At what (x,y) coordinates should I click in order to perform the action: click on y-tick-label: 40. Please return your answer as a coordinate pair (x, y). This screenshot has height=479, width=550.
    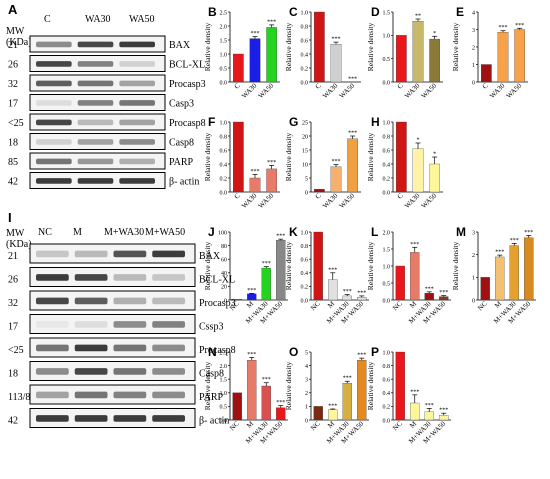
    Looking at the image, I should click on (224, 274).